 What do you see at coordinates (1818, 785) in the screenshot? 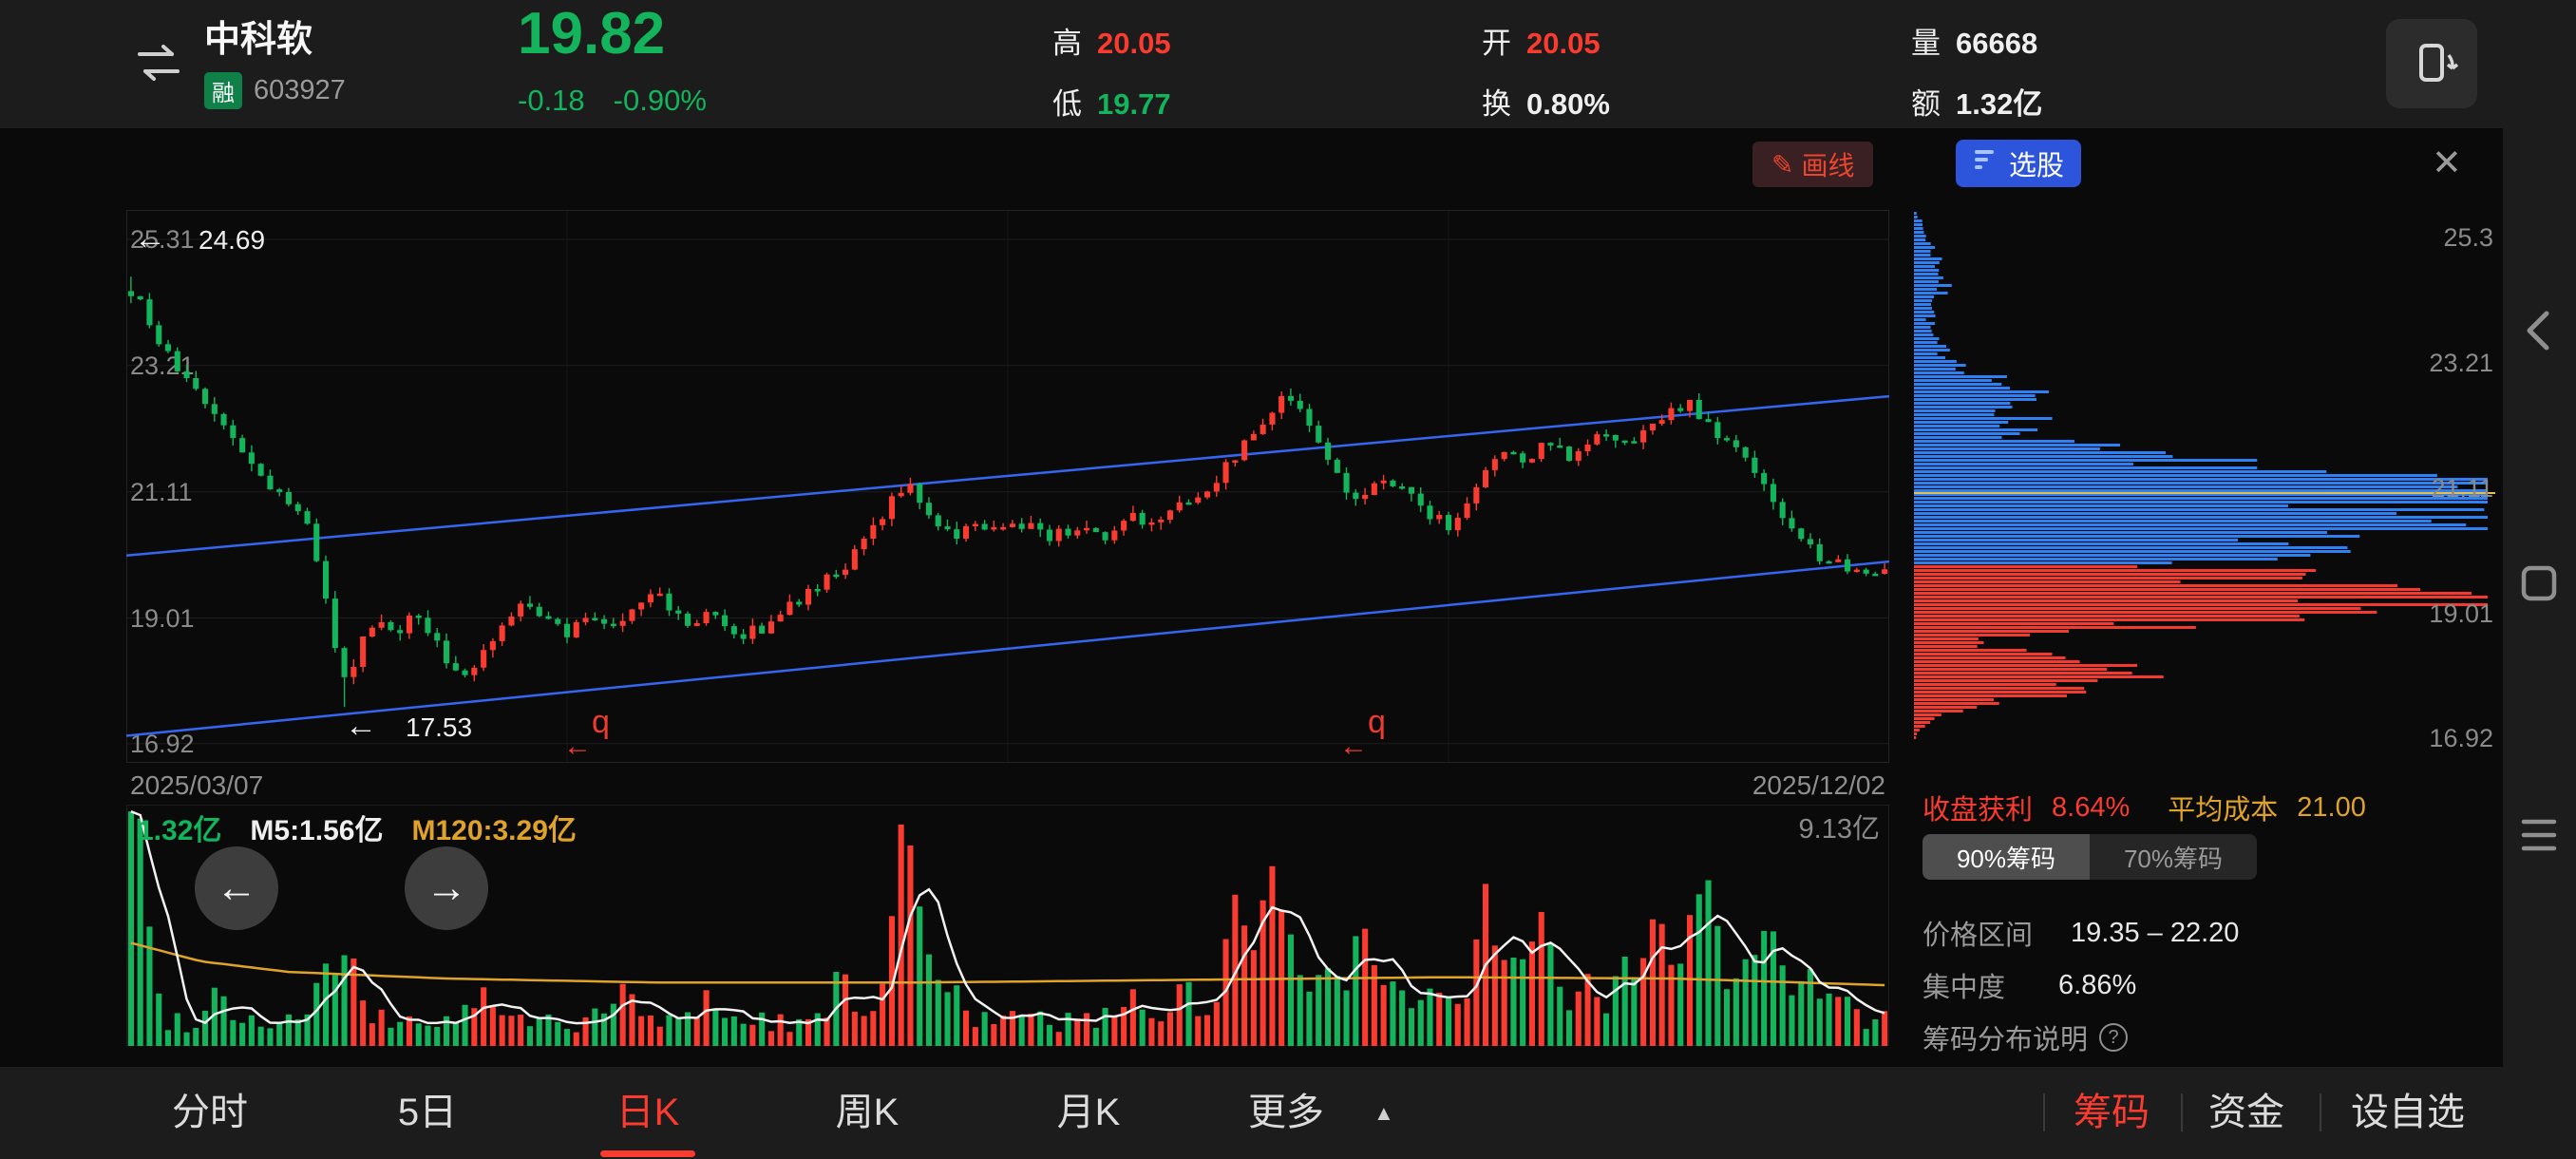
I see `date-end: 2025/12/02` at bounding box center [1818, 785].